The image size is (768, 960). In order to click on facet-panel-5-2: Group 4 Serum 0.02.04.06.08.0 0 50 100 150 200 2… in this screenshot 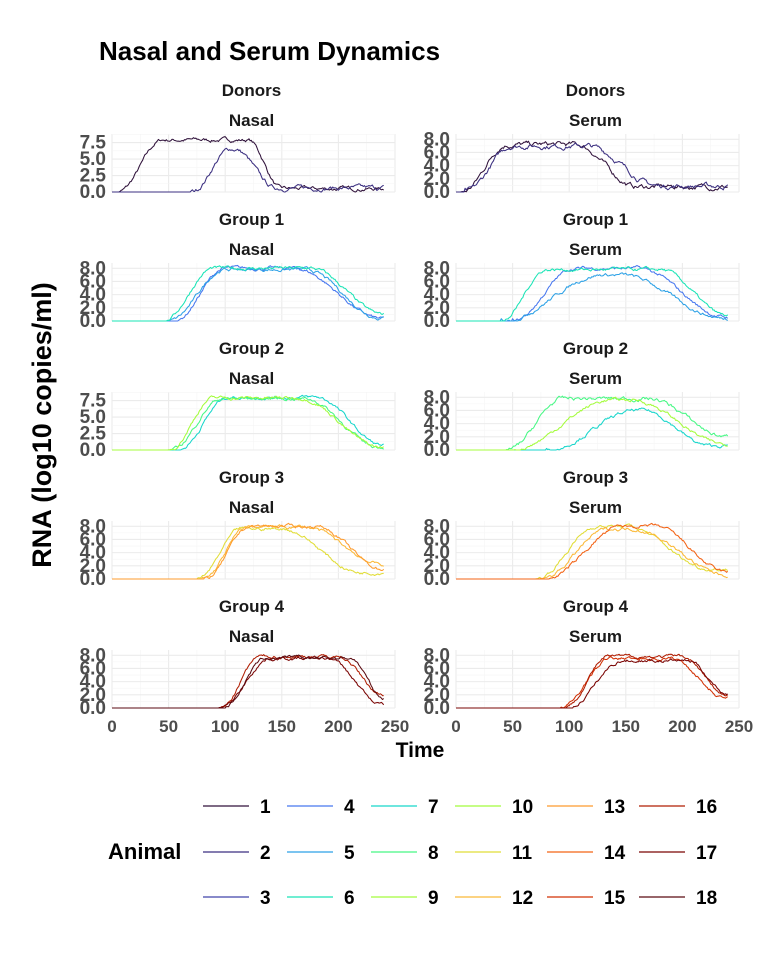, I will do `click(589, 666)`.